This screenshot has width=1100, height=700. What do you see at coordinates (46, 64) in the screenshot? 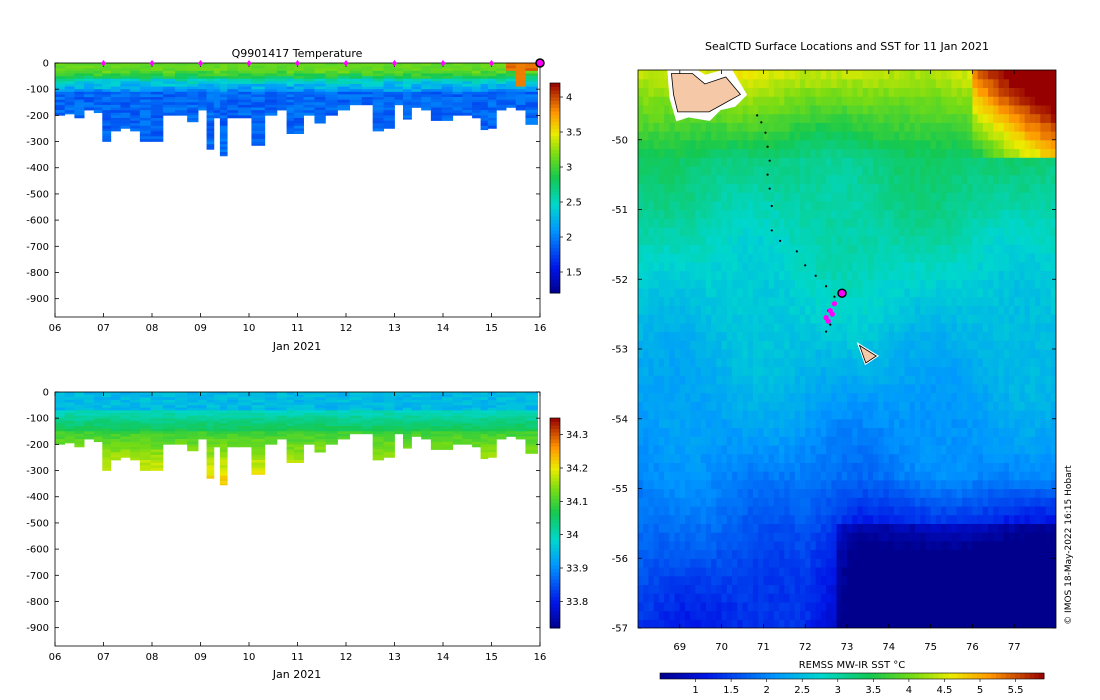
I see `y-tick-label: 0` at bounding box center [46, 64].